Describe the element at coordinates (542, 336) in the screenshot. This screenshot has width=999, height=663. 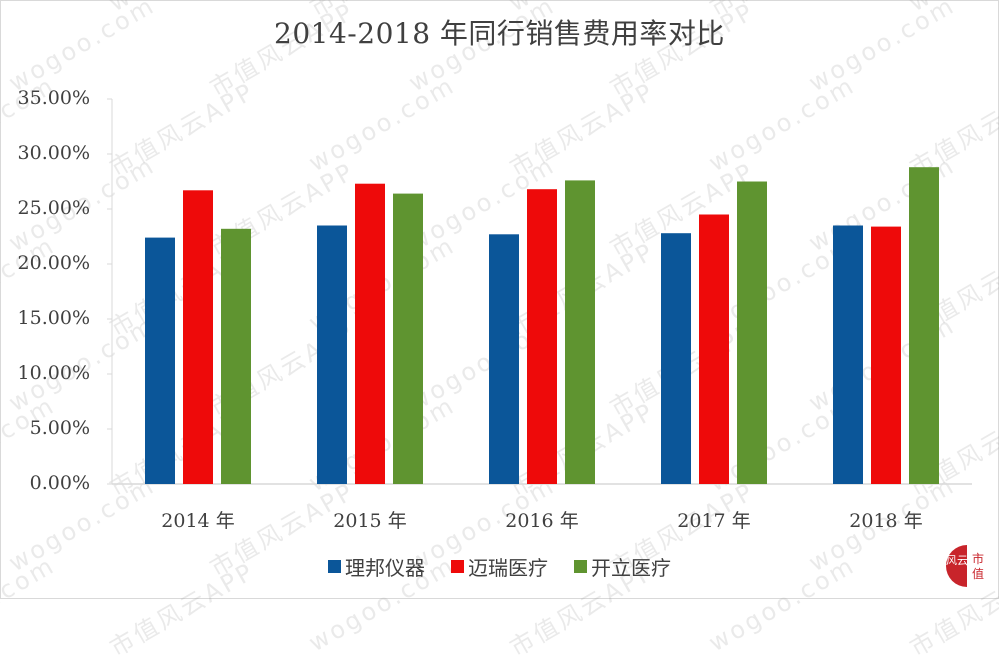
I see `bar-迈瑞医疗-2016 年` at that location.